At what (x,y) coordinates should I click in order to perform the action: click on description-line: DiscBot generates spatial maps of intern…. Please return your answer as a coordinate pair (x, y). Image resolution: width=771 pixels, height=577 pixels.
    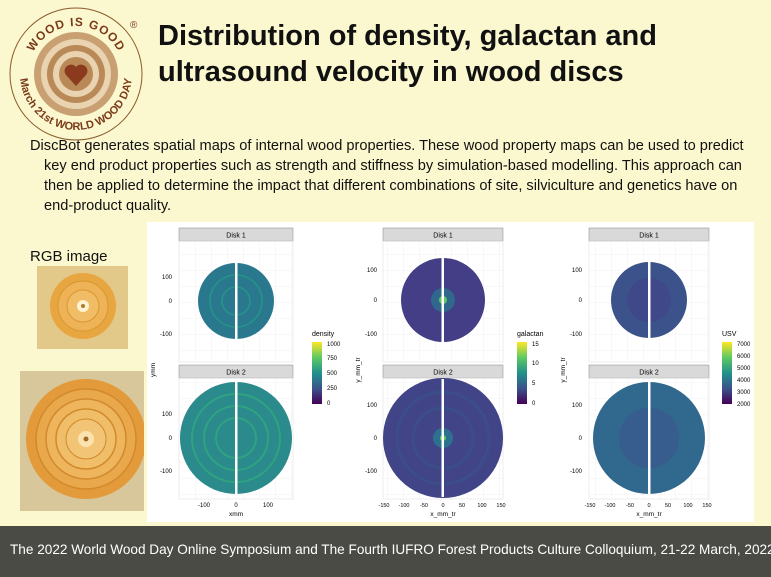
    Looking at the image, I should click on (387, 146).